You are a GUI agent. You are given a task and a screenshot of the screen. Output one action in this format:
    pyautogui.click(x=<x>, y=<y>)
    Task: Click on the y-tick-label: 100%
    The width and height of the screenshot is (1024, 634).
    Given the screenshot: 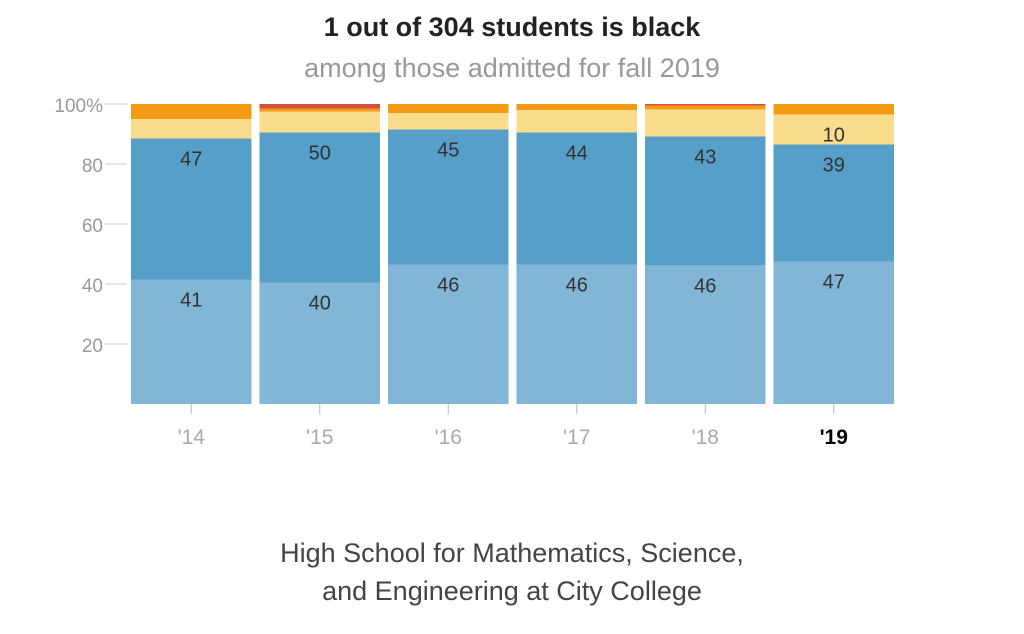 What is the action you would take?
    pyautogui.click(x=78, y=106)
    